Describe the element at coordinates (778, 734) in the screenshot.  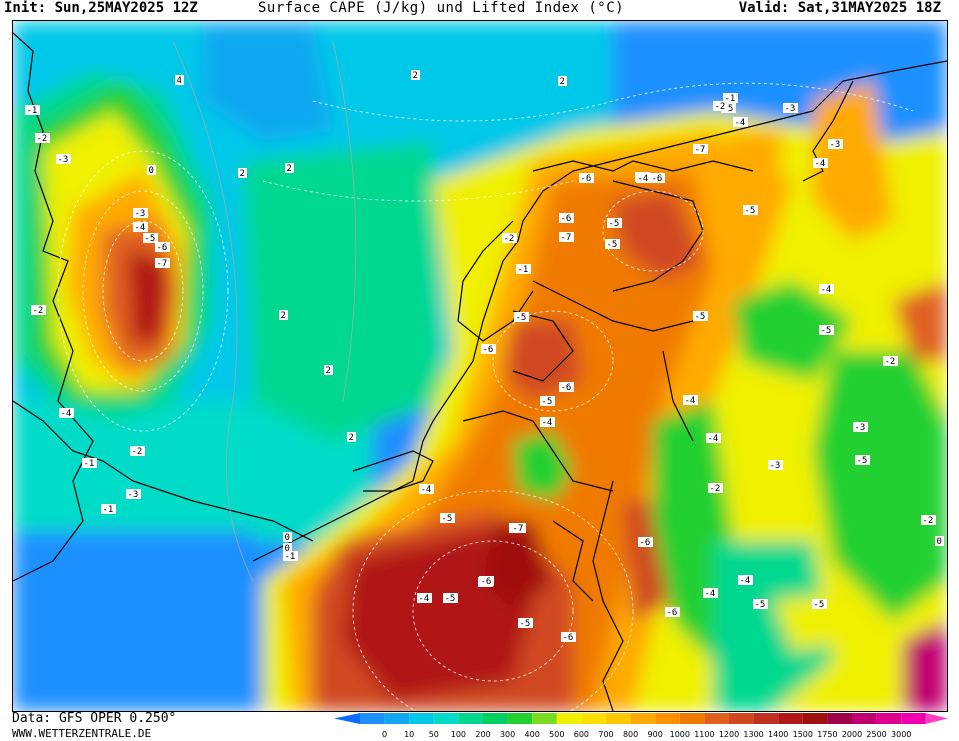
I see `legend-tick-label: 1400` at that location.